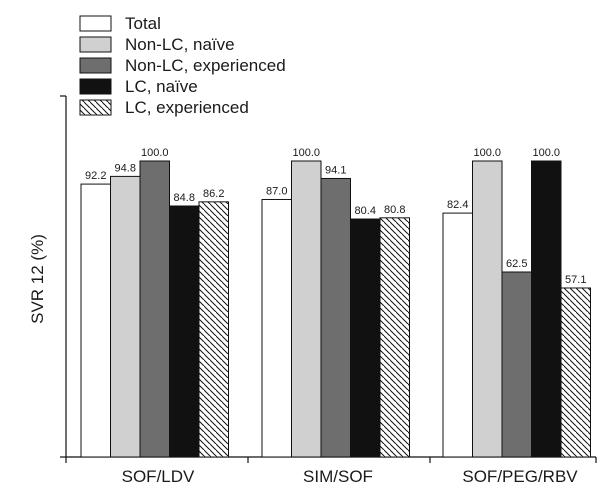 This screenshot has height=486, width=610. I want to click on data-label: 94.1, so click(335, 170).